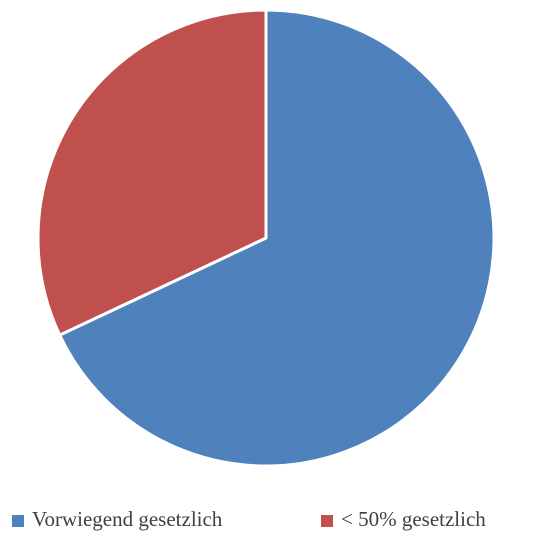  I want to click on legend-label: Vorwiegend gesetzlich, so click(127, 519).